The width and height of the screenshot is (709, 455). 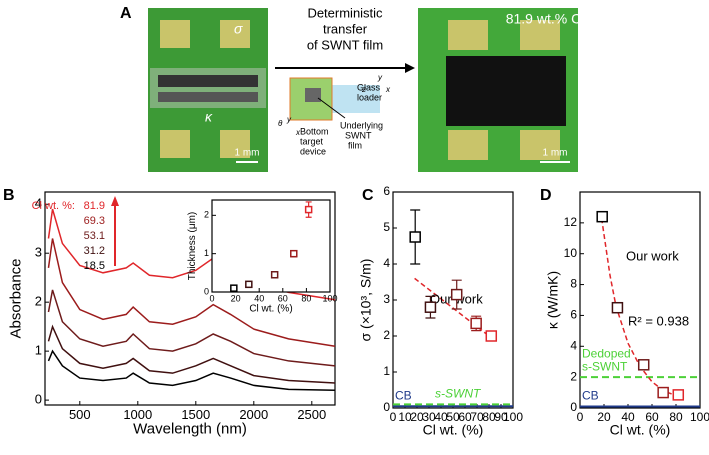 What do you see at coordinates (313, 151) in the screenshot?
I see `label: device` at bounding box center [313, 151].